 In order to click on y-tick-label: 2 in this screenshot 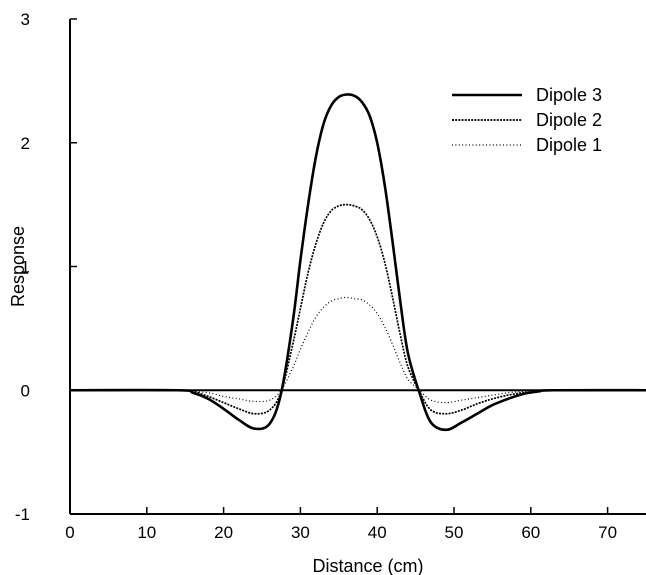, I will do `click(25, 143)`.